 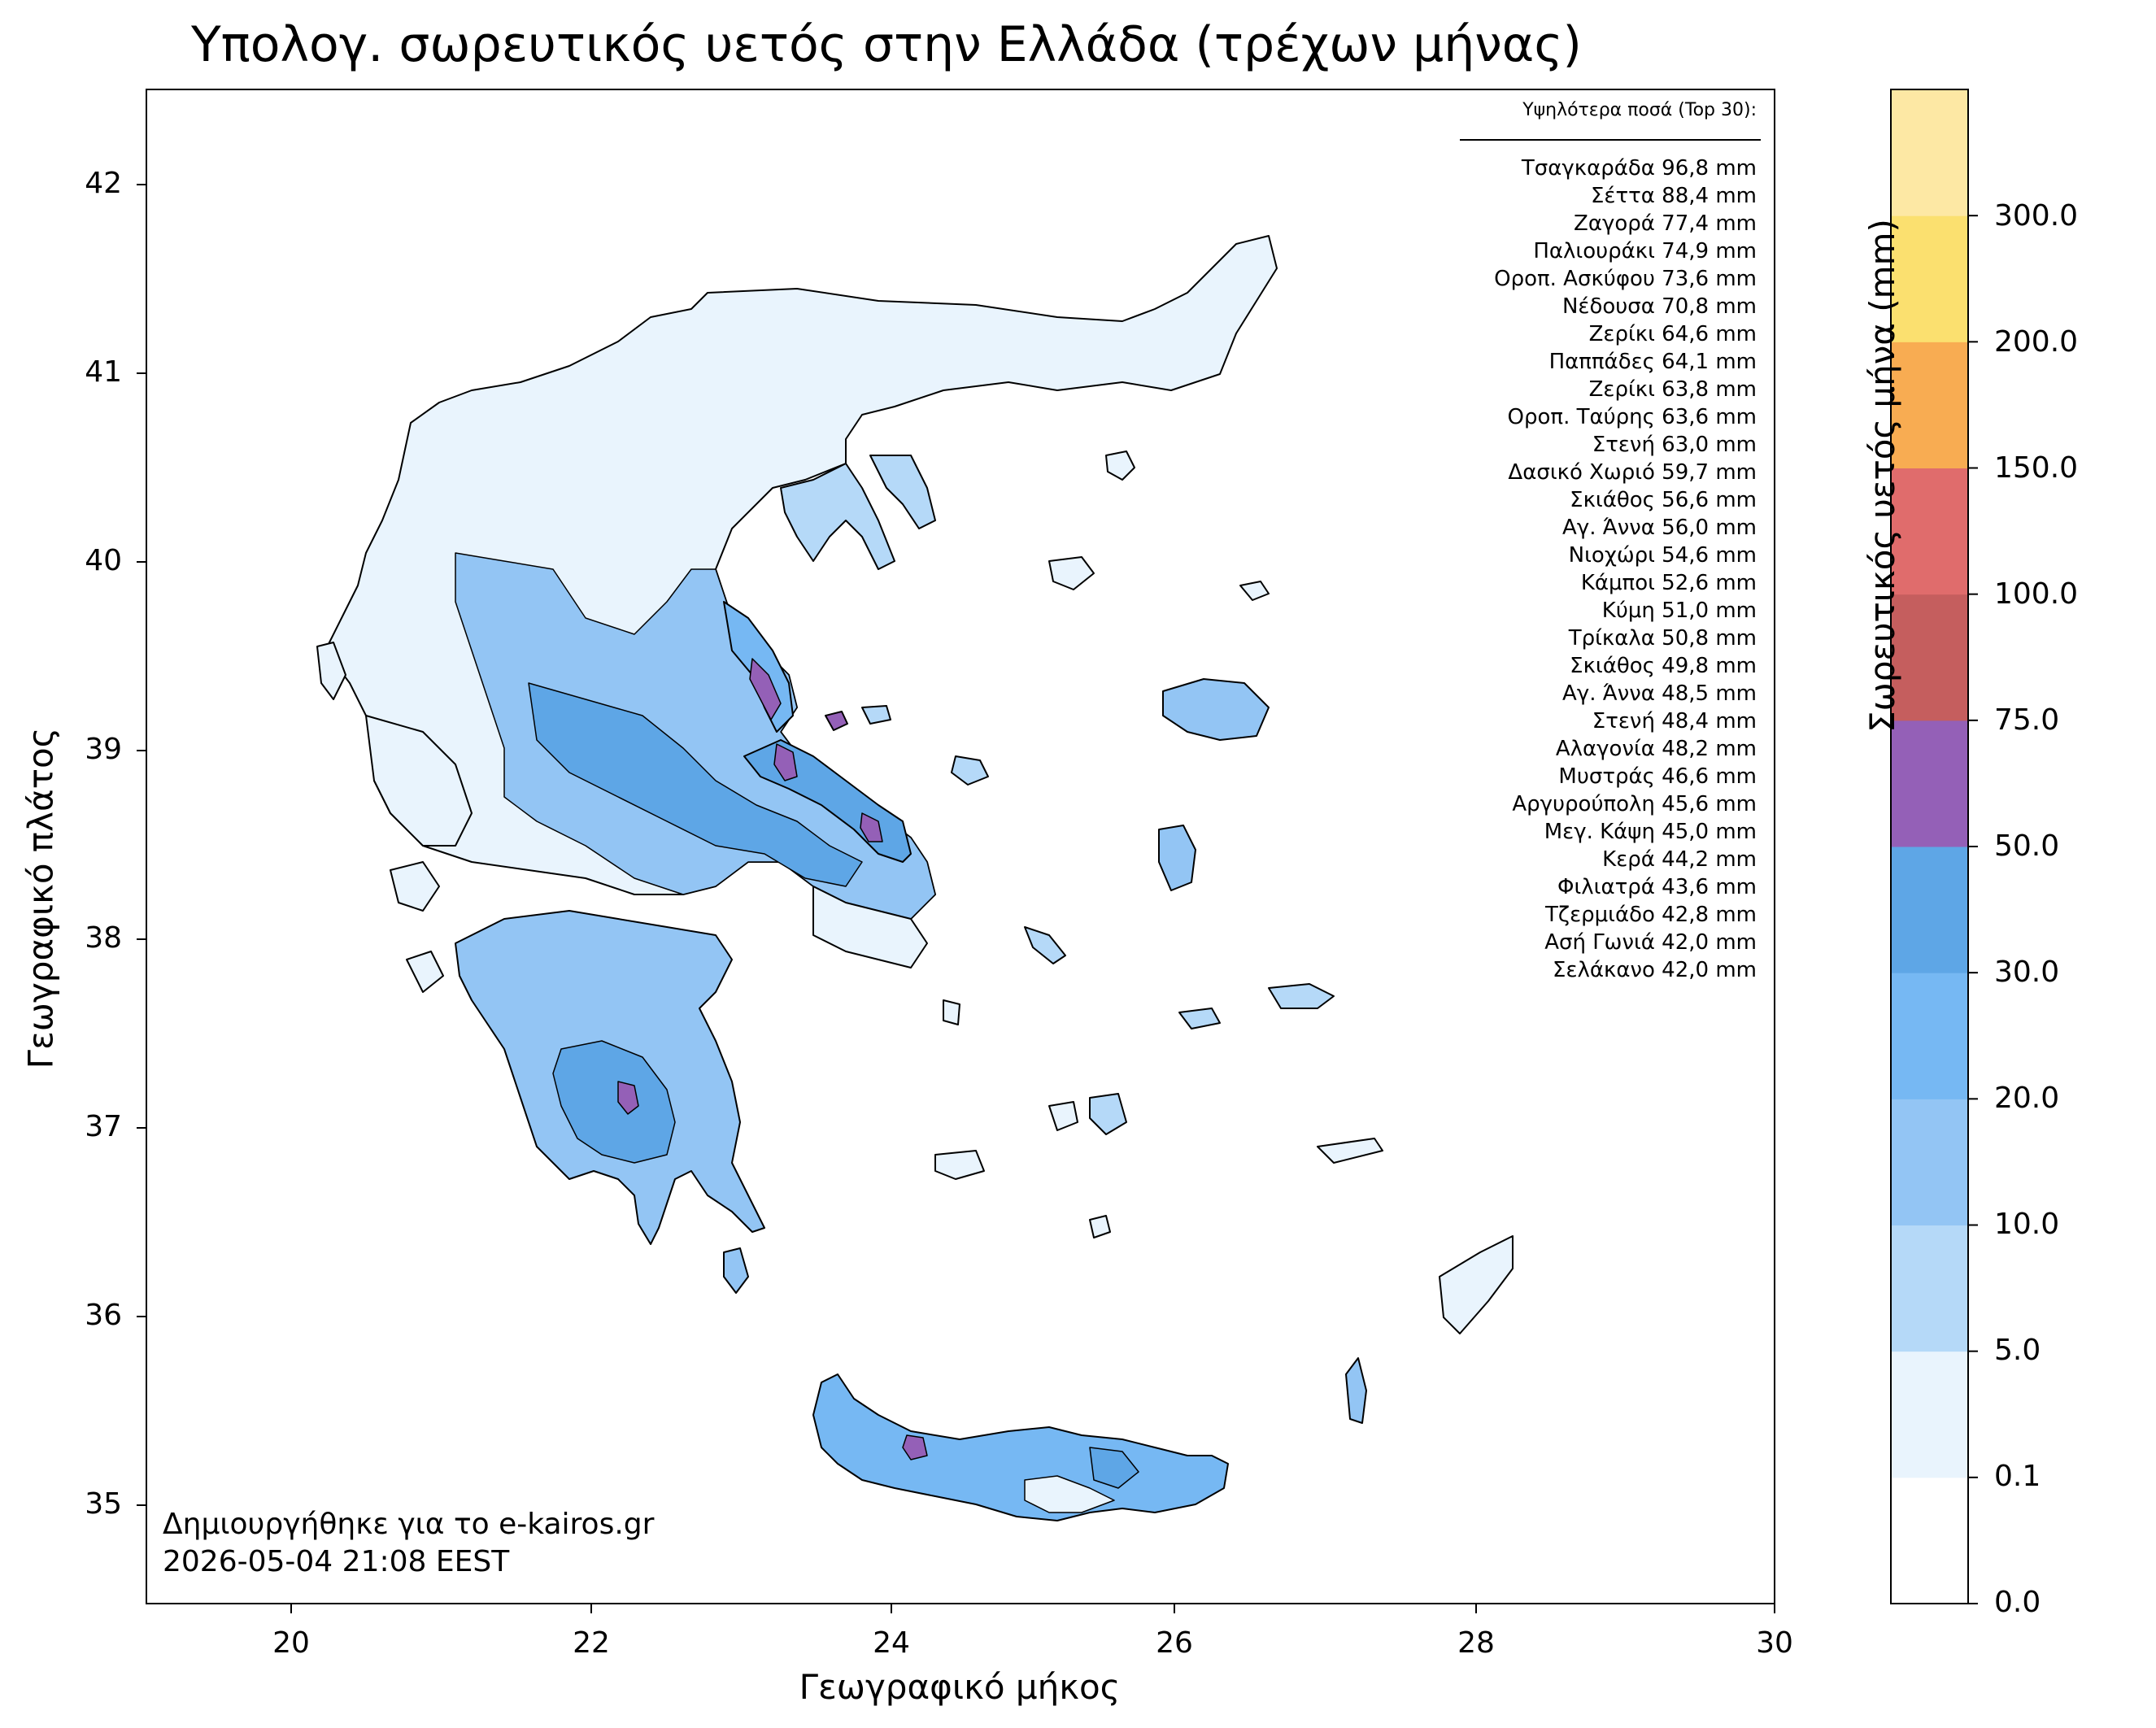 What do you see at coordinates (1254, 591) in the screenshot?
I see `samothraki` at bounding box center [1254, 591].